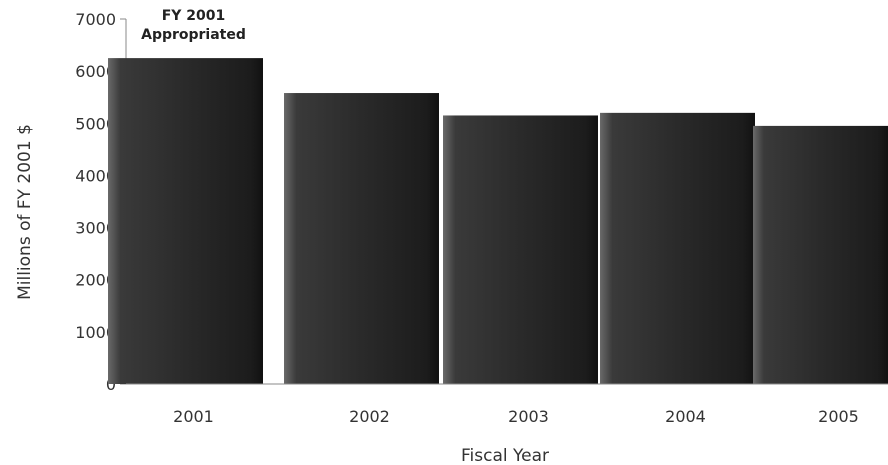 This screenshot has height=465, width=888. Describe the element at coordinates (111, 384) in the screenshot. I see `y-tick-label: 0` at that location.